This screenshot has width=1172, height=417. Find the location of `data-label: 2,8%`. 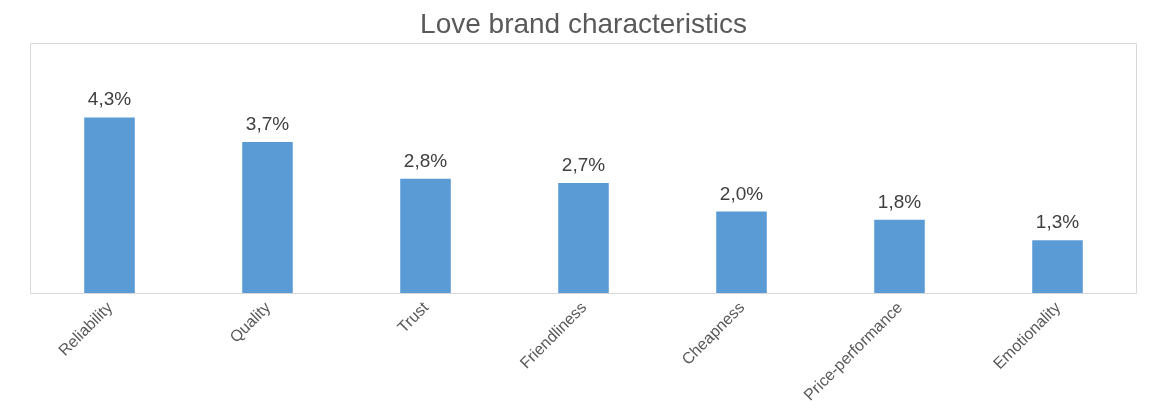

data-label: 2,8% is located at coordinates (425, 160).